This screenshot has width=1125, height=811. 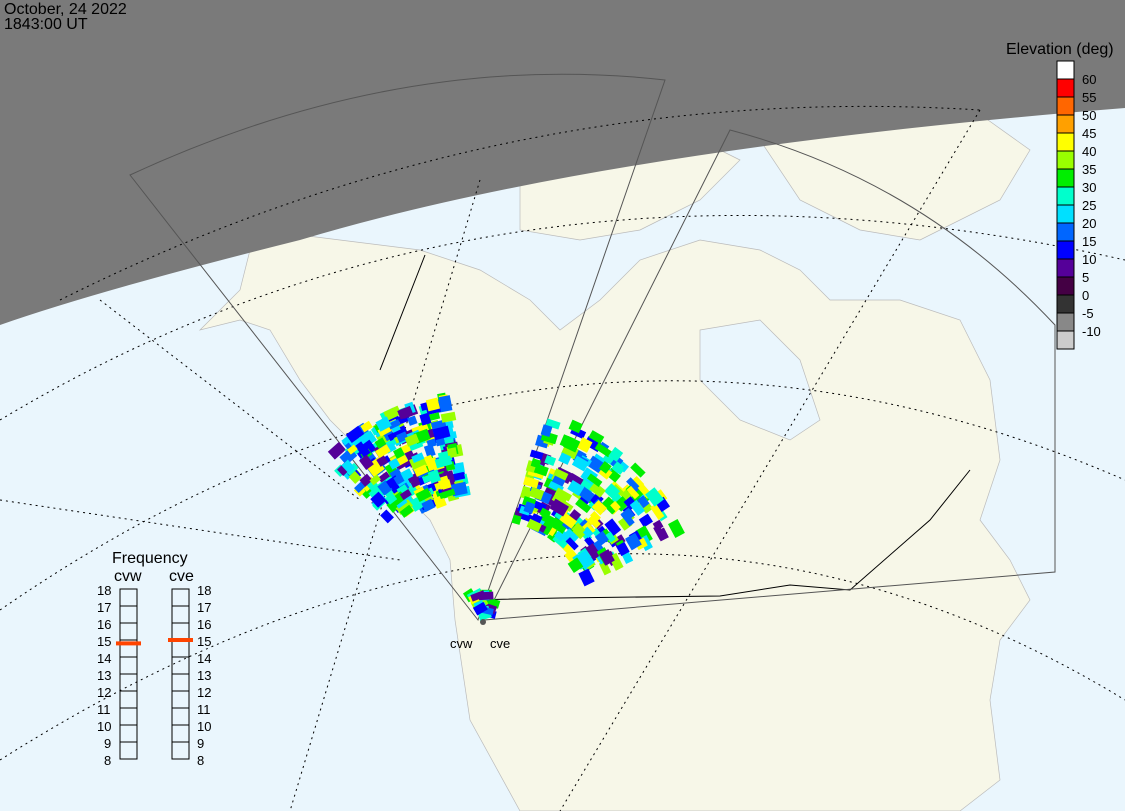 I want to click on frequency-tick-right: 8, so click(x=201, y=760).